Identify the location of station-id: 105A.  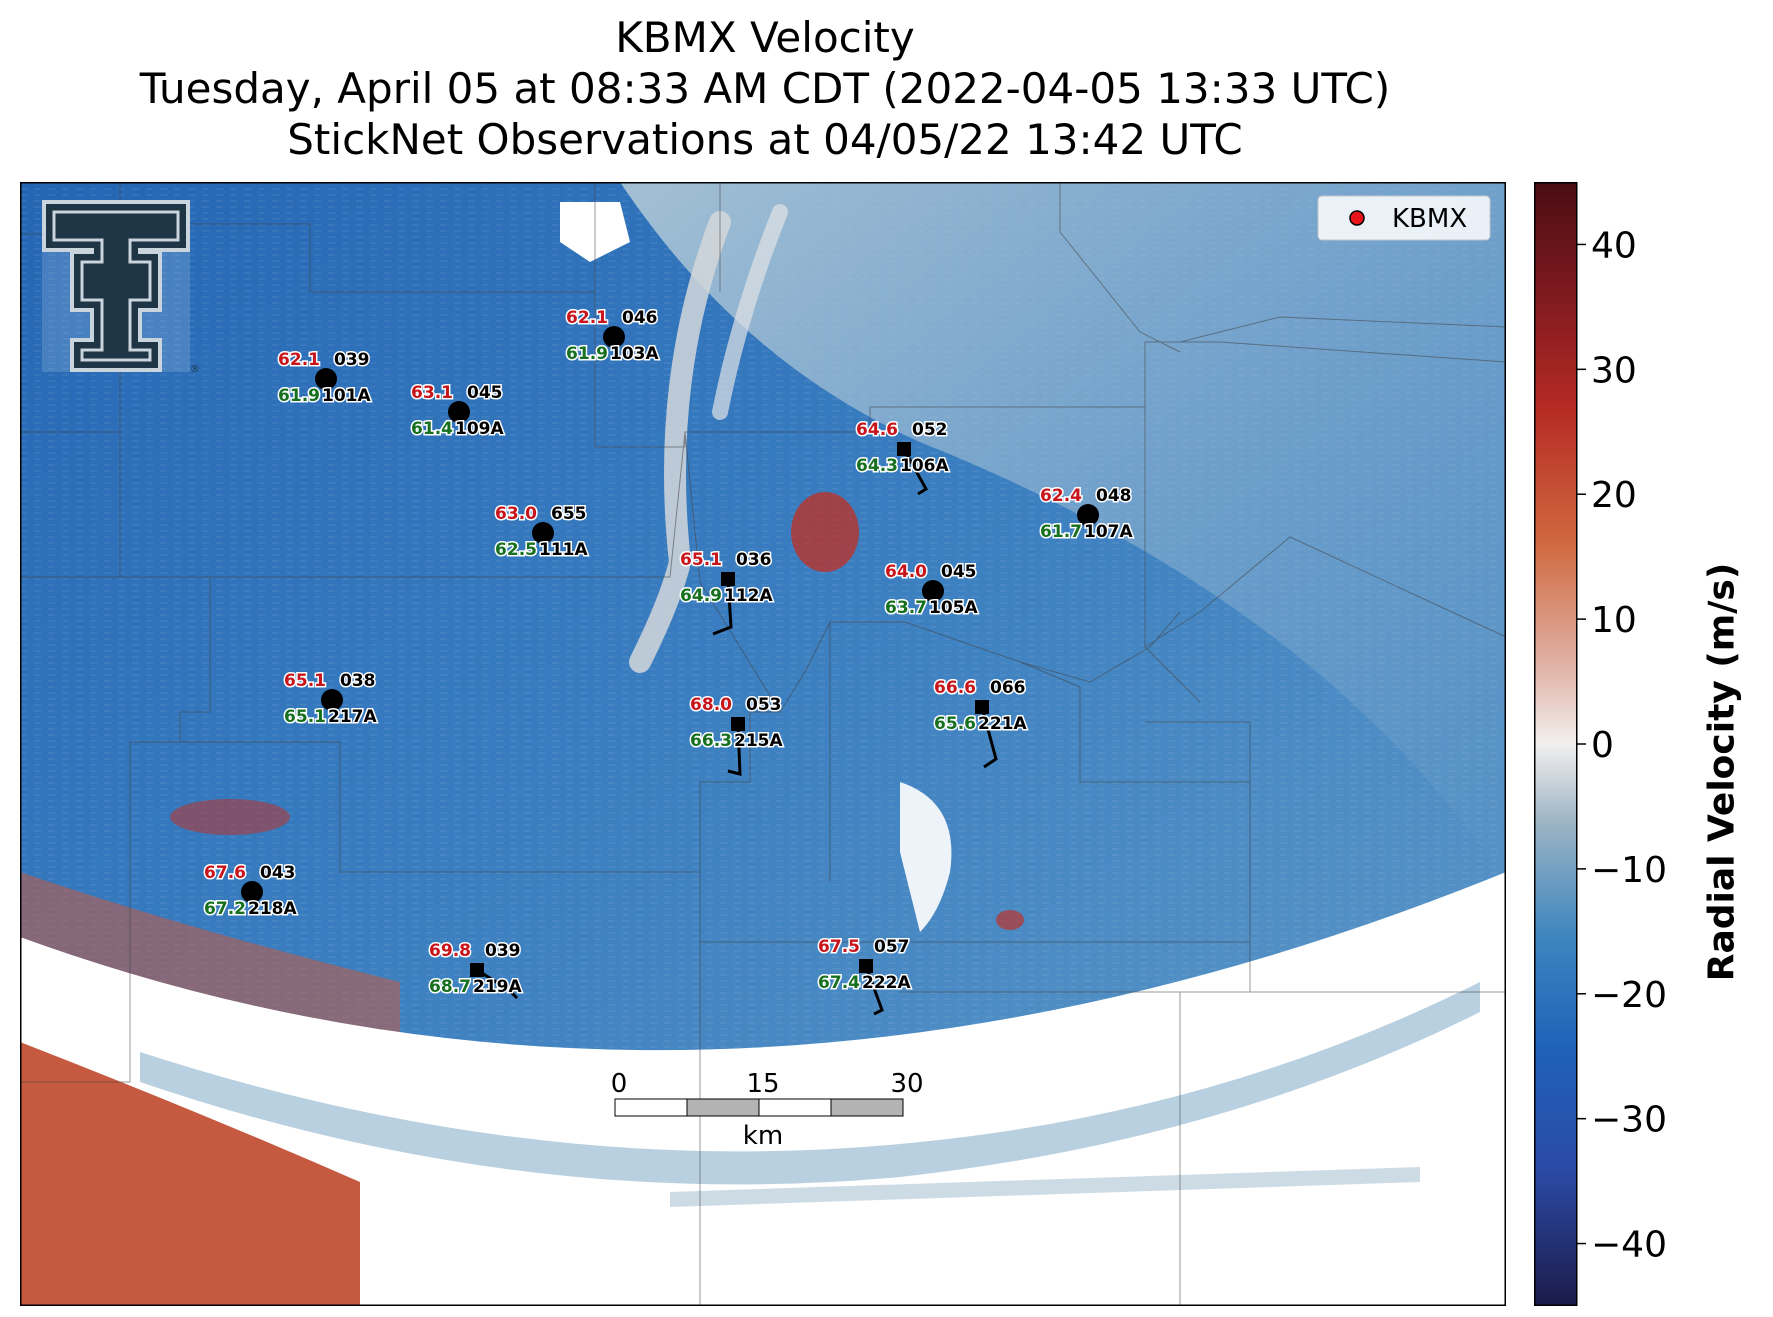
(953, 608).